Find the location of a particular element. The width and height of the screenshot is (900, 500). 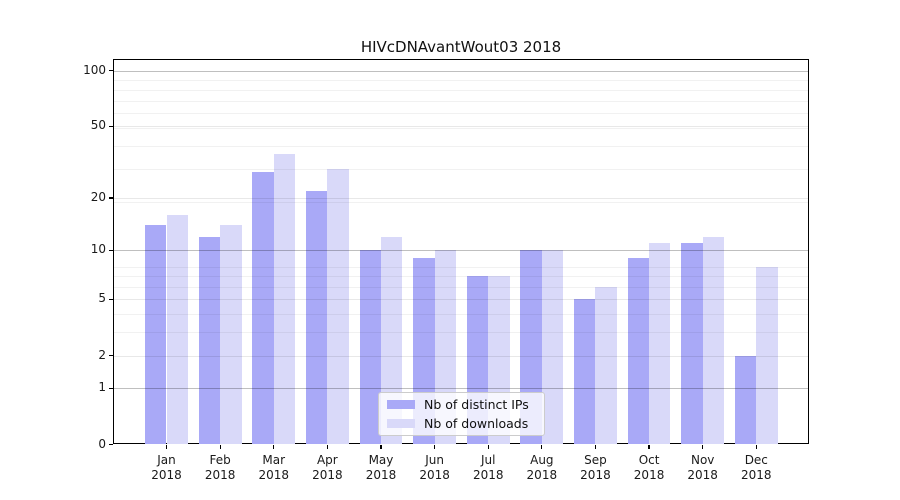

bar-apr-downloads is located at coordinates (338, 306).